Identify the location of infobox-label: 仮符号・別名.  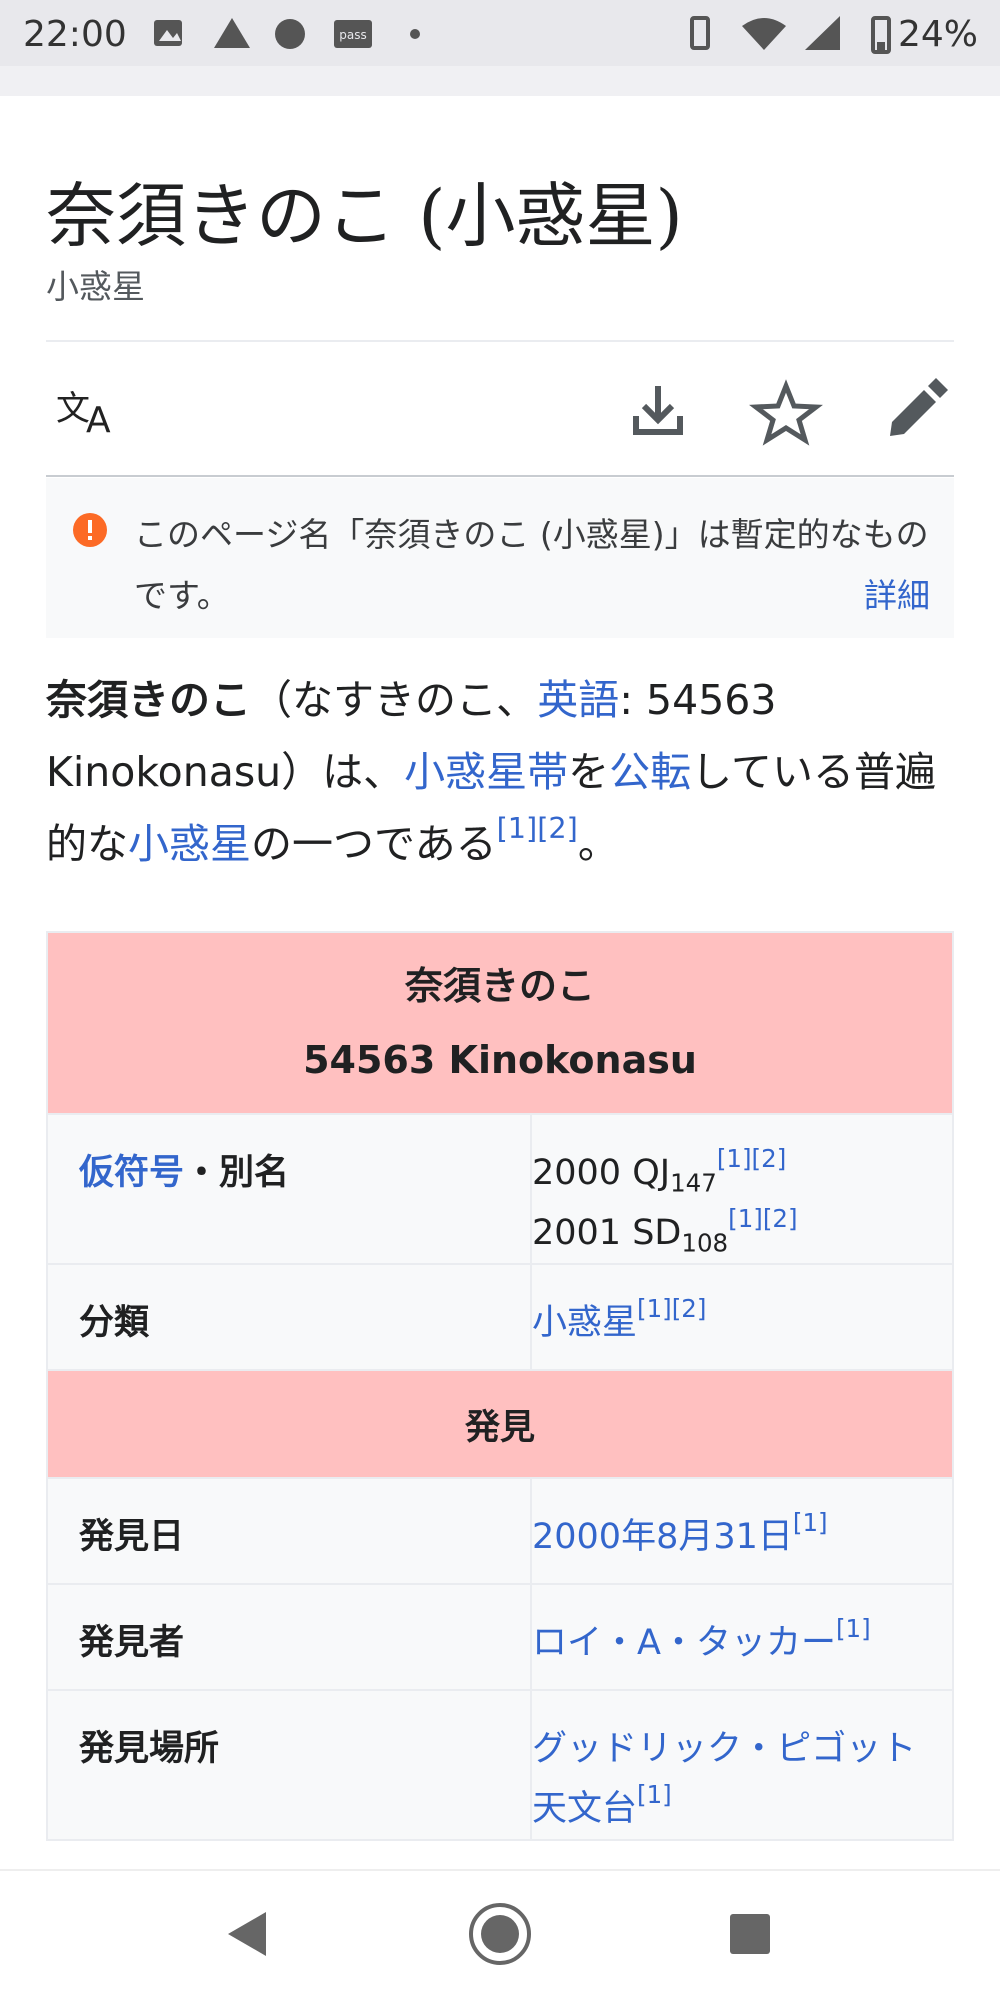
(289, 1189).